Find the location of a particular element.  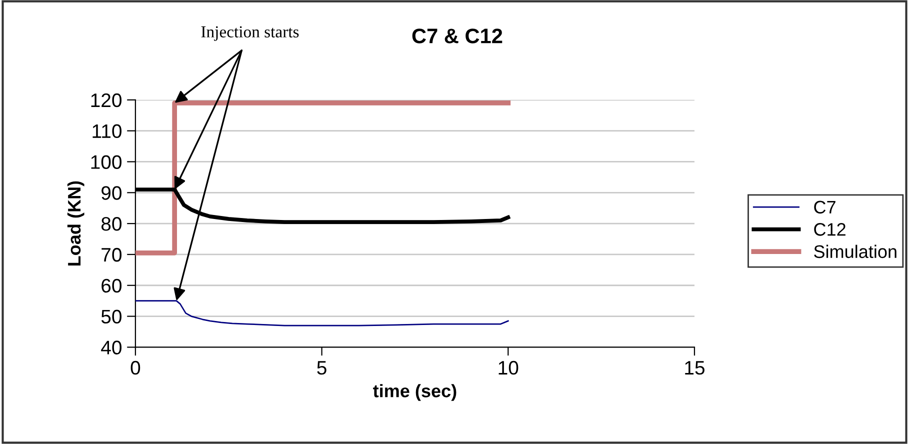

x-tick-label: 15 is located at coordinates (694, 368).